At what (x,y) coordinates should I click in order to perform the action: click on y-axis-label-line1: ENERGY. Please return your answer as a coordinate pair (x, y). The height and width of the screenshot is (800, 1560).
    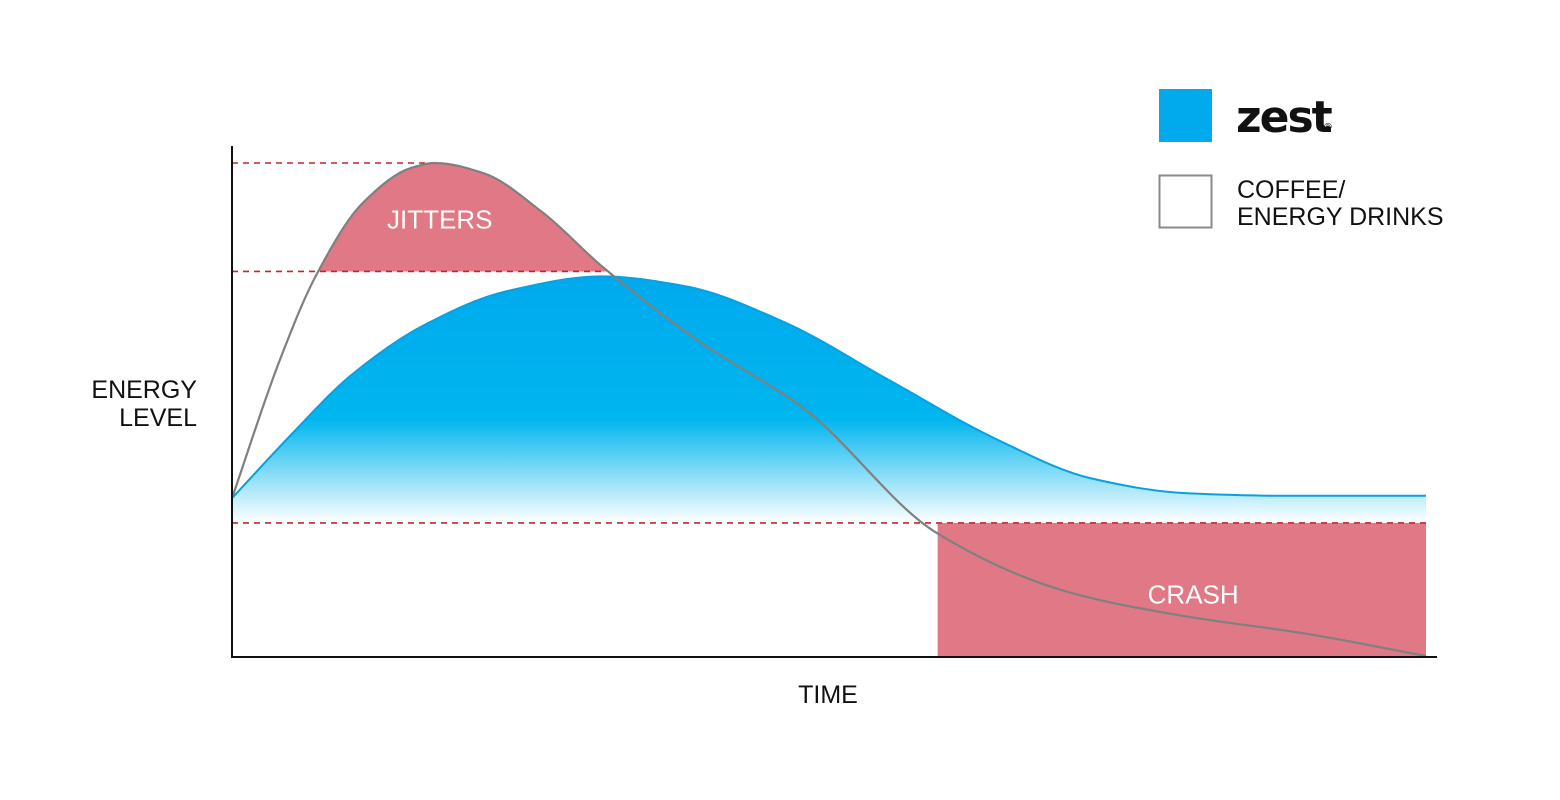
    Looking at the image, I should click on (144, 390).